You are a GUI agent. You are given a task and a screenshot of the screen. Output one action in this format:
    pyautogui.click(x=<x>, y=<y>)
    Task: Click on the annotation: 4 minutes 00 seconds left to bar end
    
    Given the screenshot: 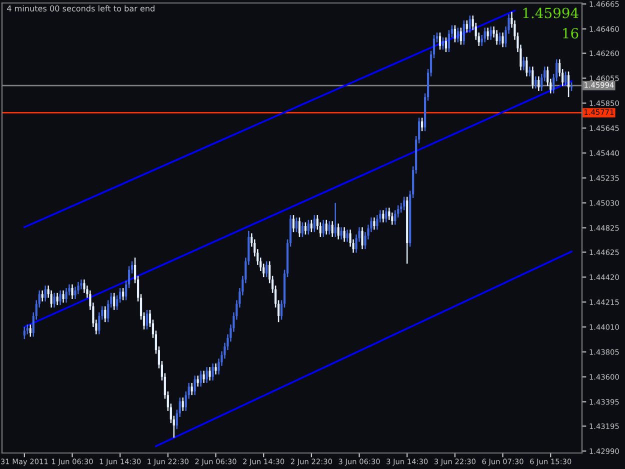 What is the action you would take?
    pyautogui.click(x=80, y=8)
    